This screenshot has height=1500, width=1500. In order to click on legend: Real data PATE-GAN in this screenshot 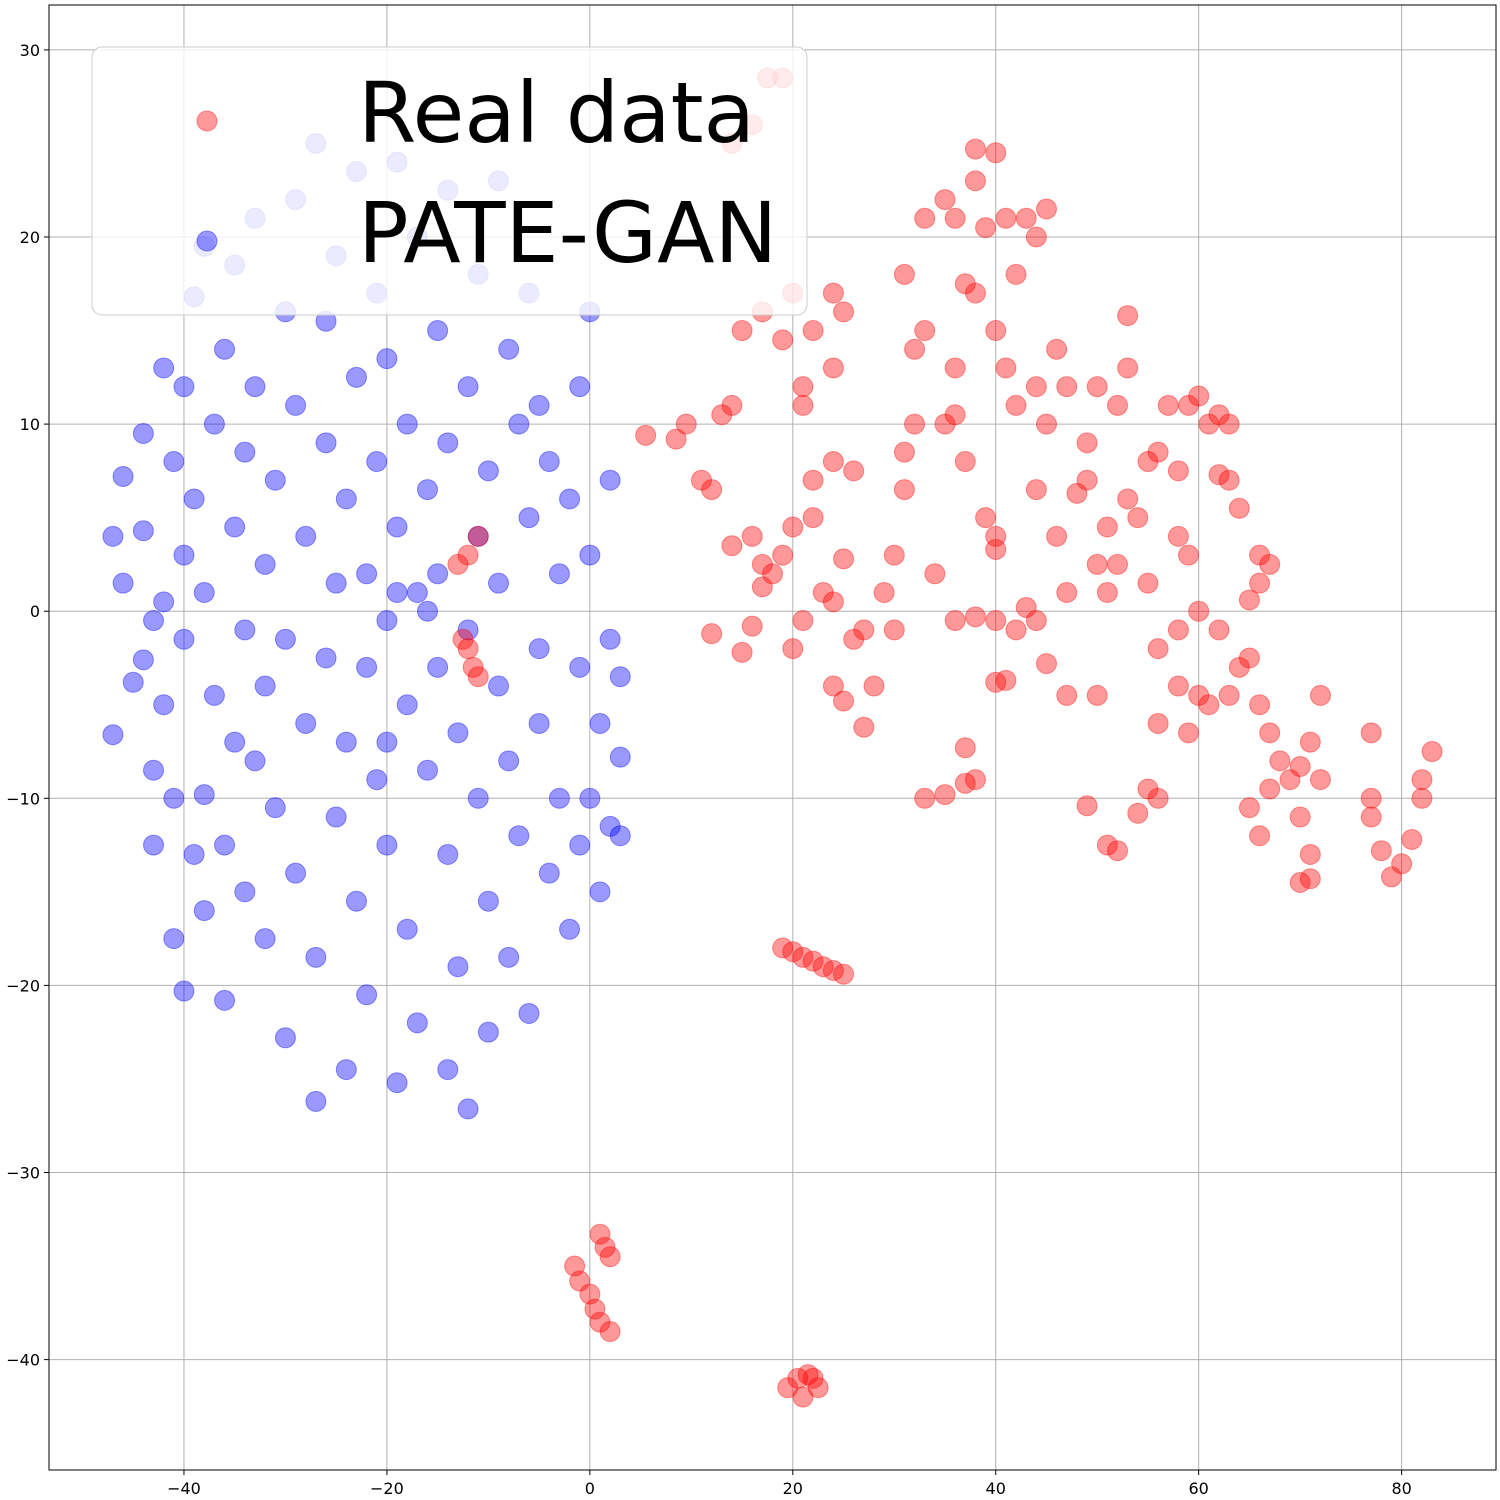, I will do `click(449, 181)`.